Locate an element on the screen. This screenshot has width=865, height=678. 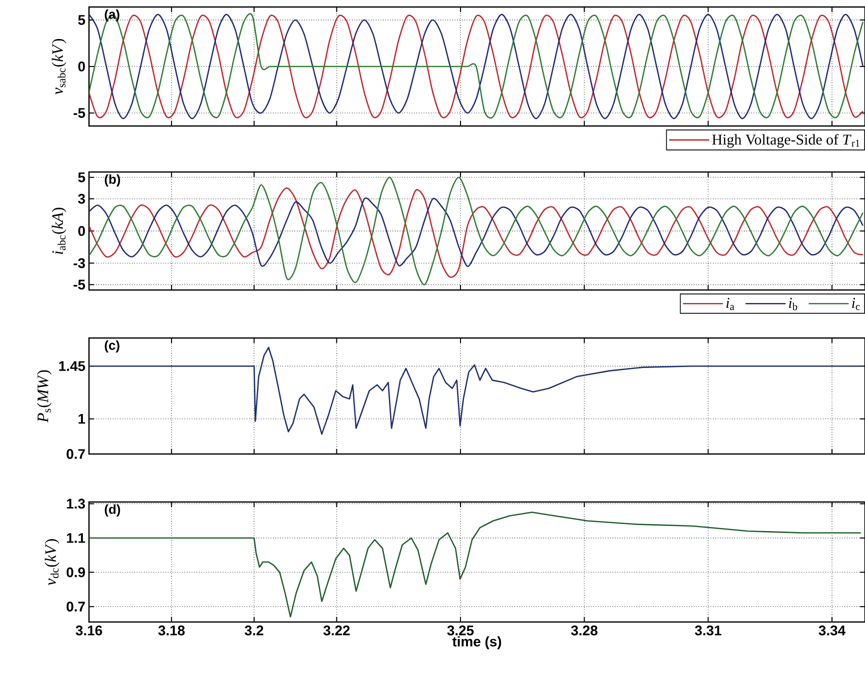
x-tick-label: 3.18 is located at coordinates (171, 631).